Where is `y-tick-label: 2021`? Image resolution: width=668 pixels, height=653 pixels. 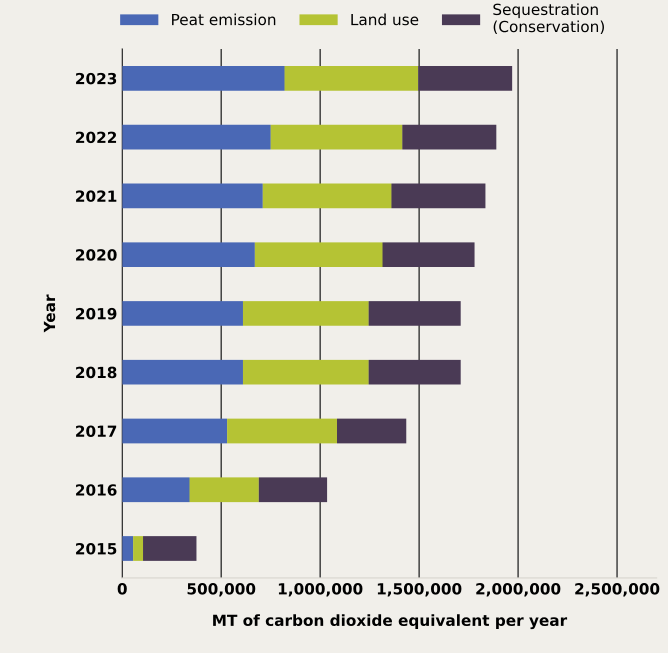 y-tick-label: 2021 is located at coordinates (96, 196).